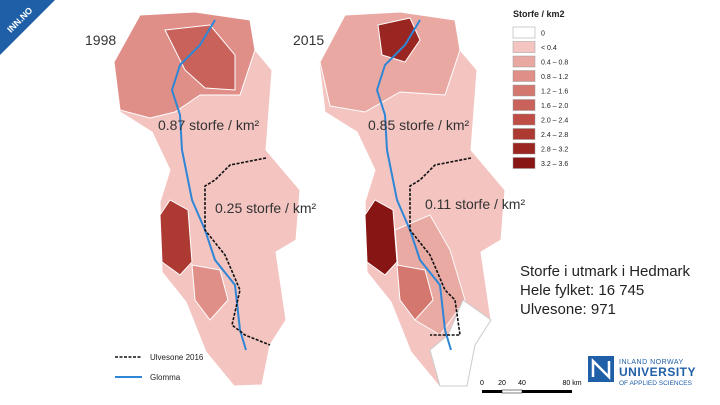  Describe the element at coordinates (554, 150) in the screenshot. I see `legend-label: 2.8 – 3.2` at that location.